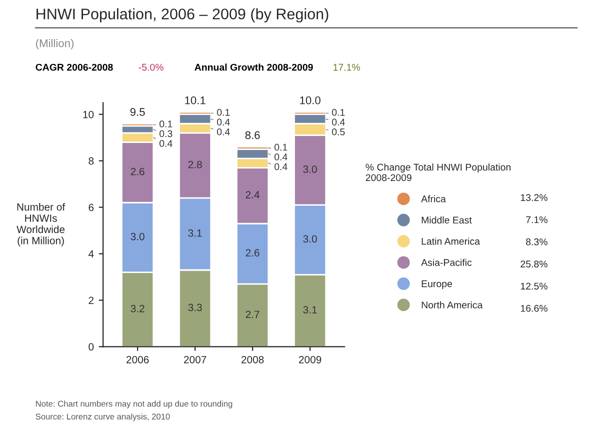  I want to click on y-axis-title: Number of HNWIs Worldwide (in Million), so click(41, 224).